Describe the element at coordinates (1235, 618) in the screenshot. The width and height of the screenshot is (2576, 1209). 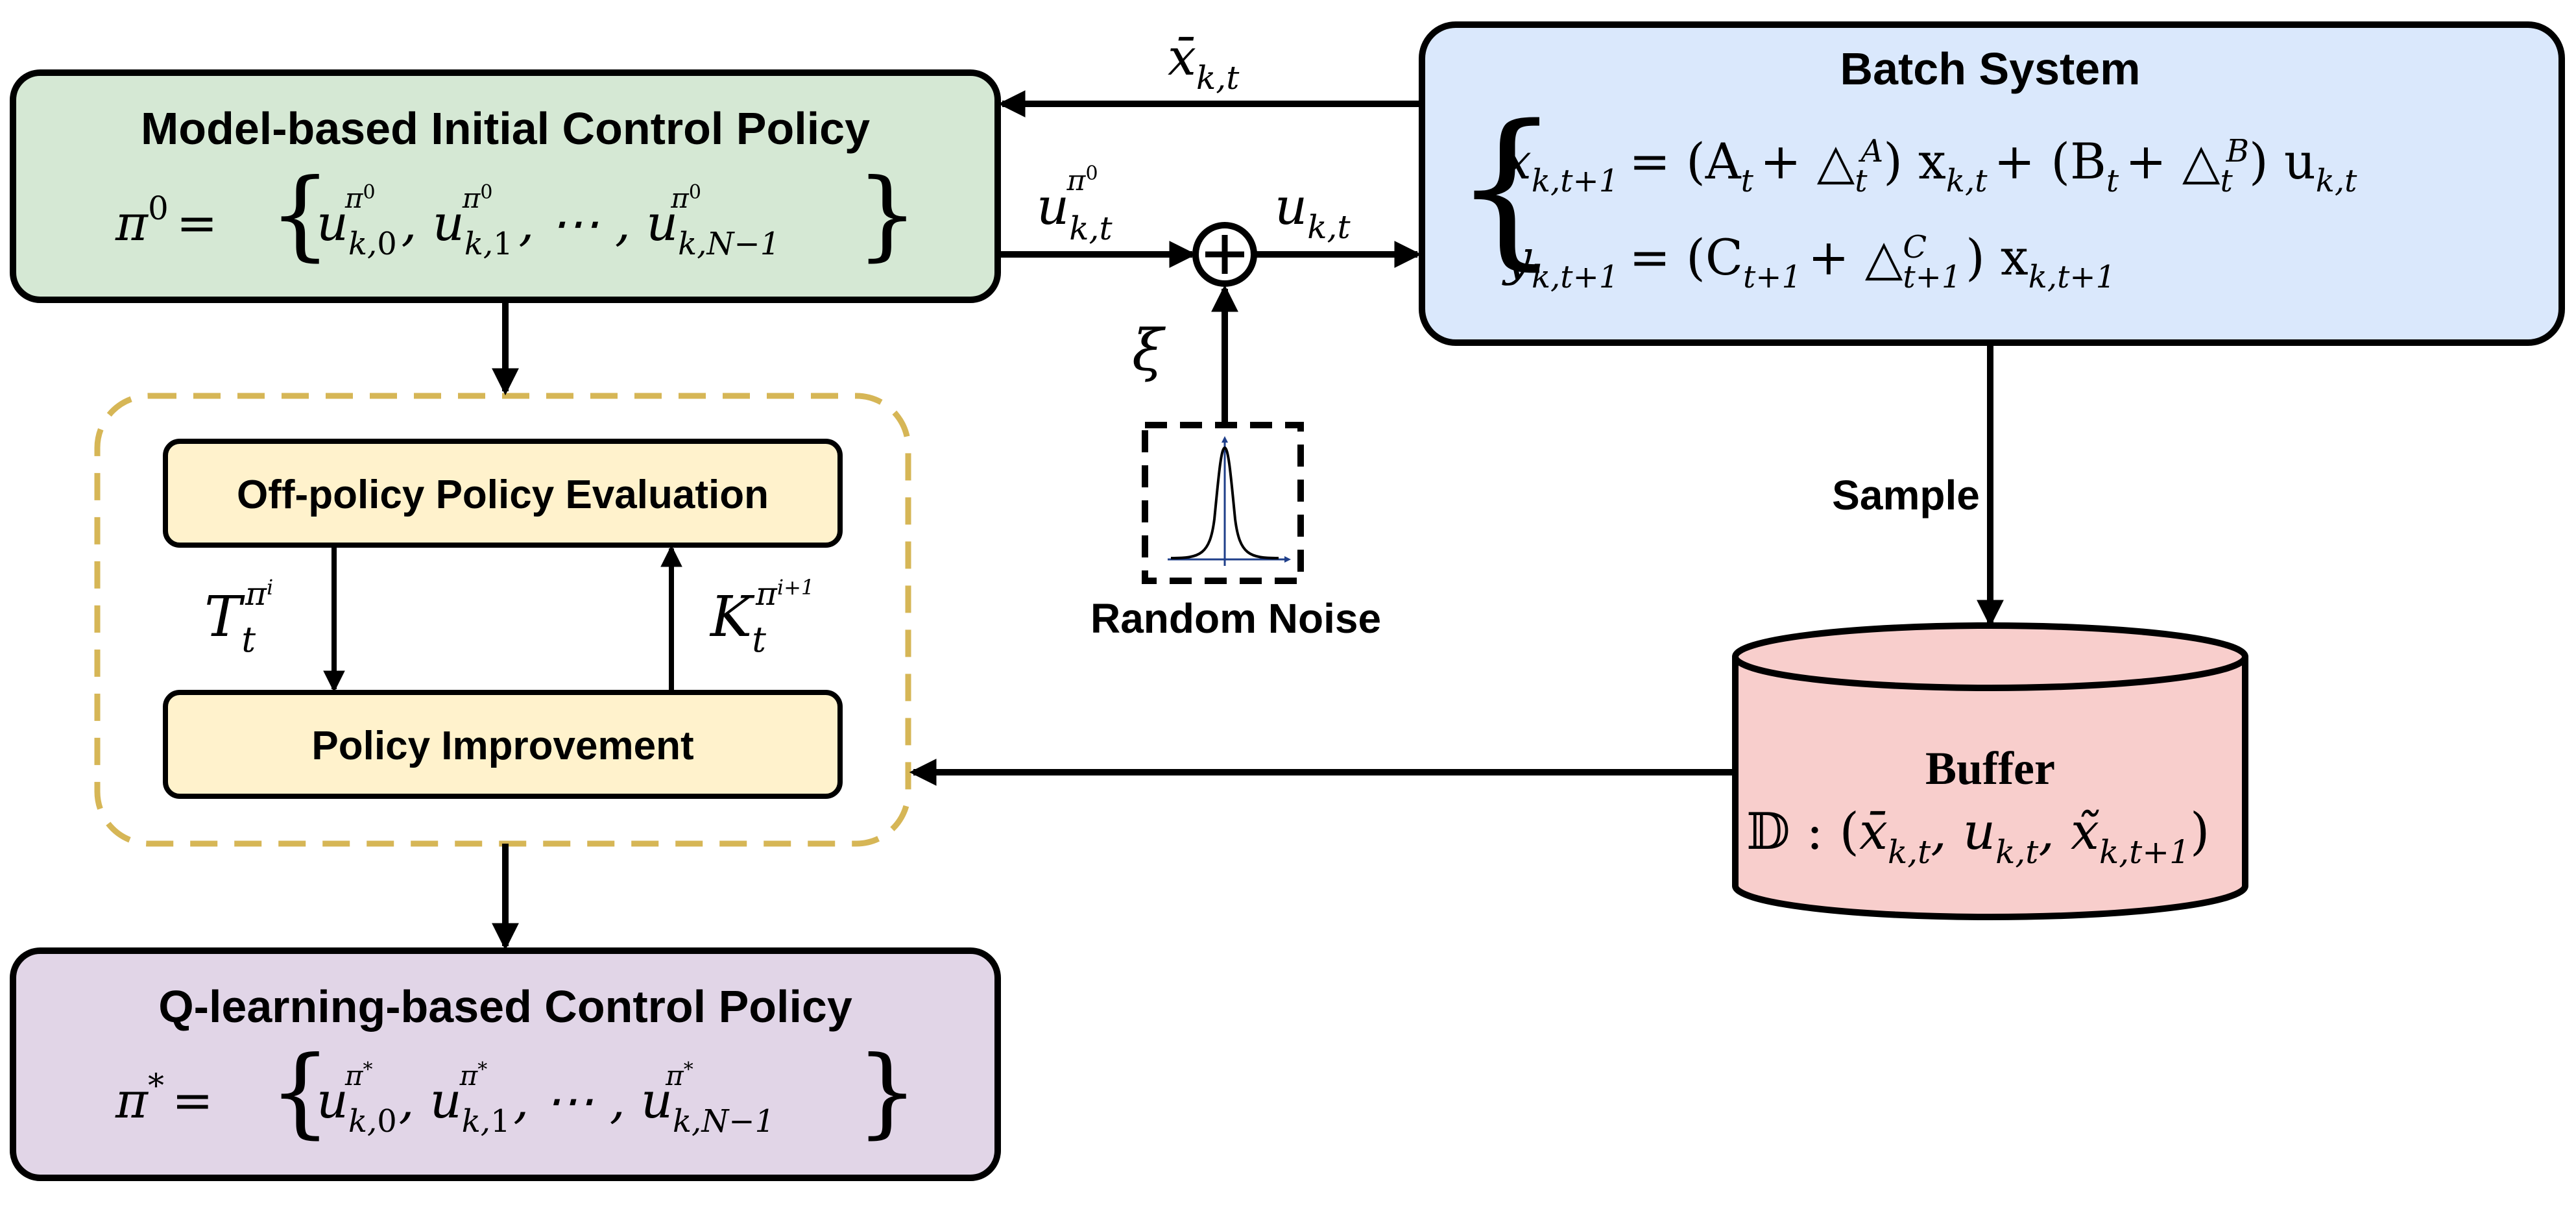
I see `noise-label: Random Noise` at that location.